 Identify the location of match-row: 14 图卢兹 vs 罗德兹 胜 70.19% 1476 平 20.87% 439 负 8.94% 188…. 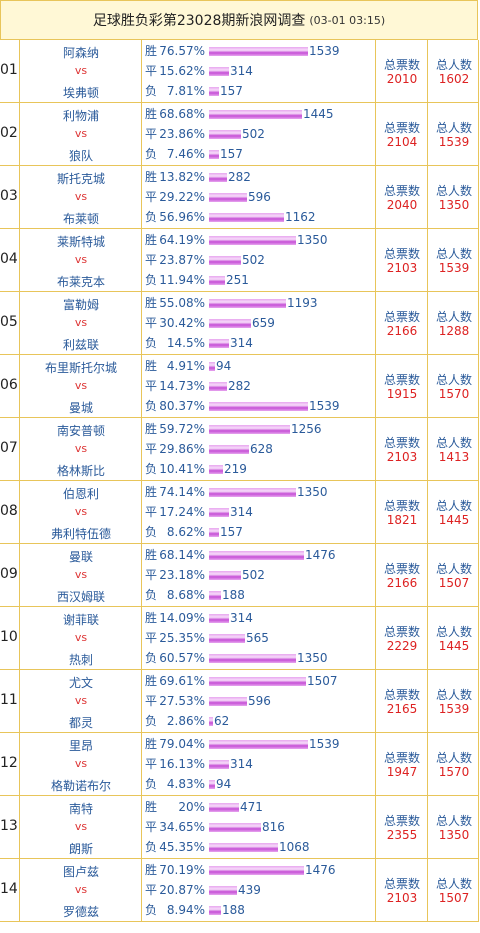
(240, 890).